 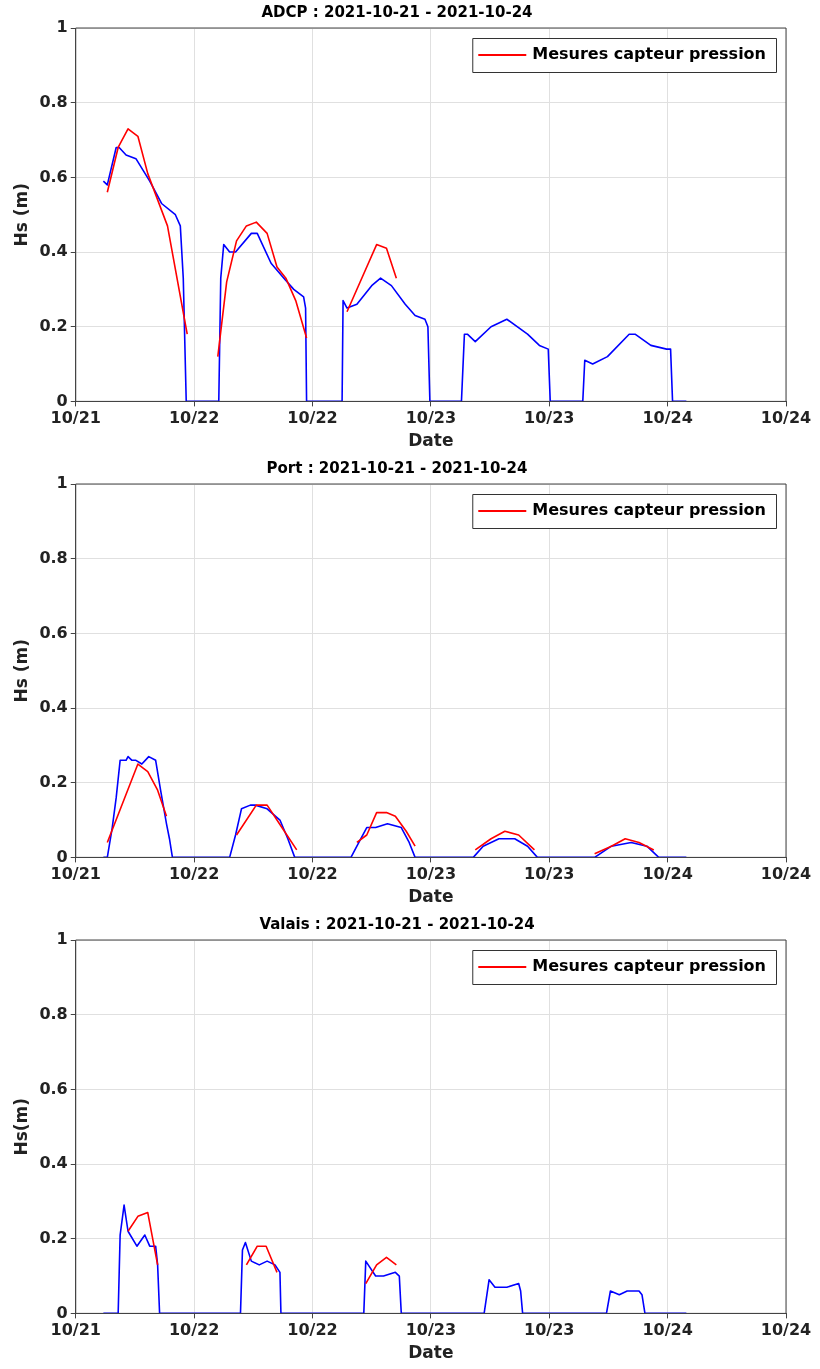 What do you see at coordinates (397, 467) in the screenshot?
I see `chart-title: Port : 2021-10-21 - 2021-10-24` at bounding box center [397, 467].